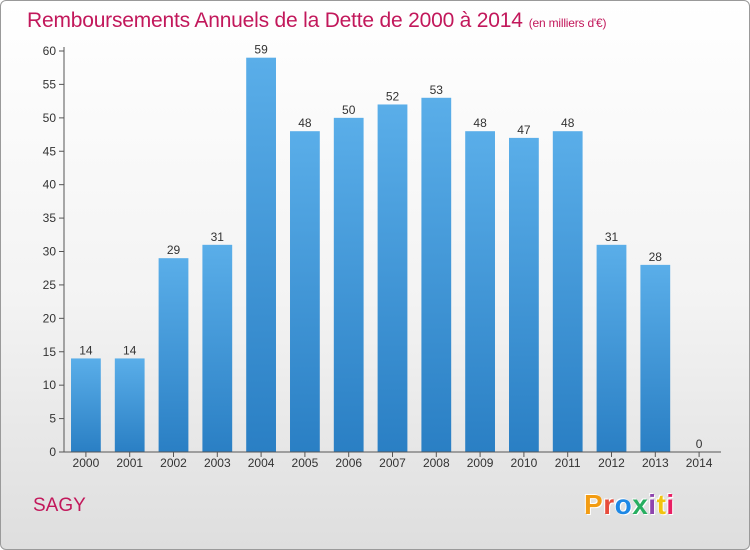 The width and height of the screenshot is (750, 550). What do you see at coordinates (217, 463) in the screenshot?
I see `x-tick-label: 2003` at bounding box center [217, 463].